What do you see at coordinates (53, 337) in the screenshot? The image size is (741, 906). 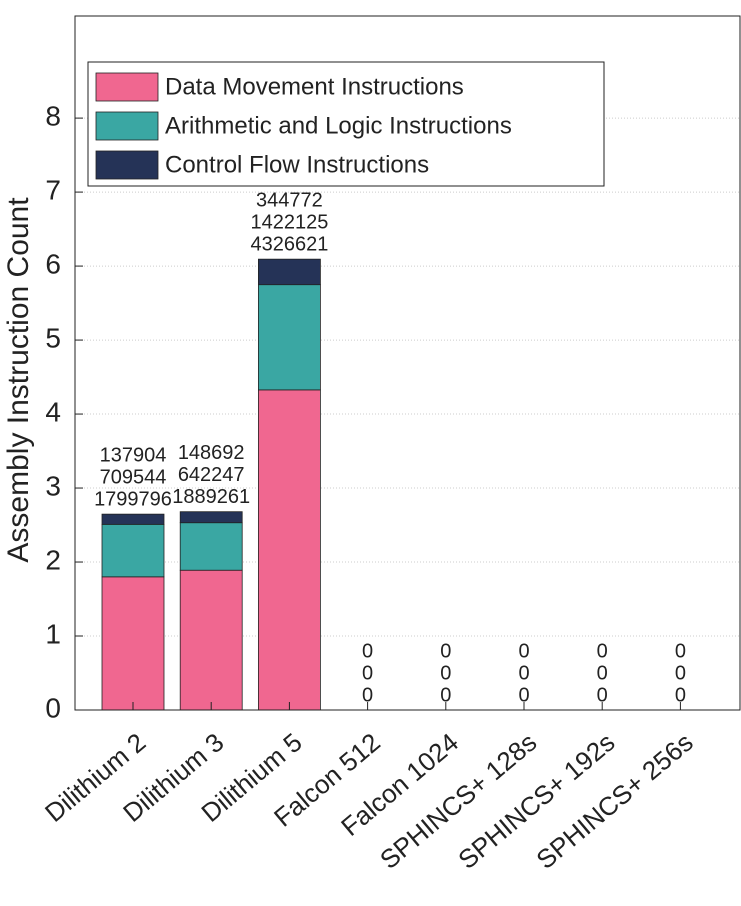 I see `y-tick-label: 5` at bounding box center [53, 337].